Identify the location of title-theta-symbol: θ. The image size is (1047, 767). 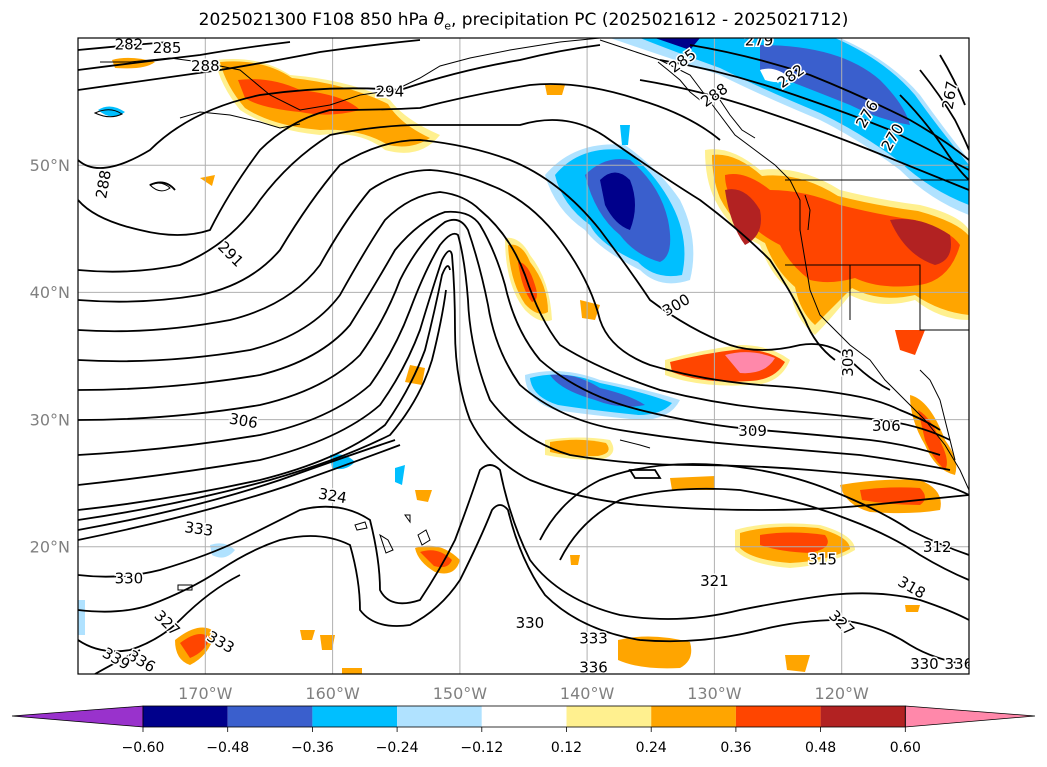
(439, 20).